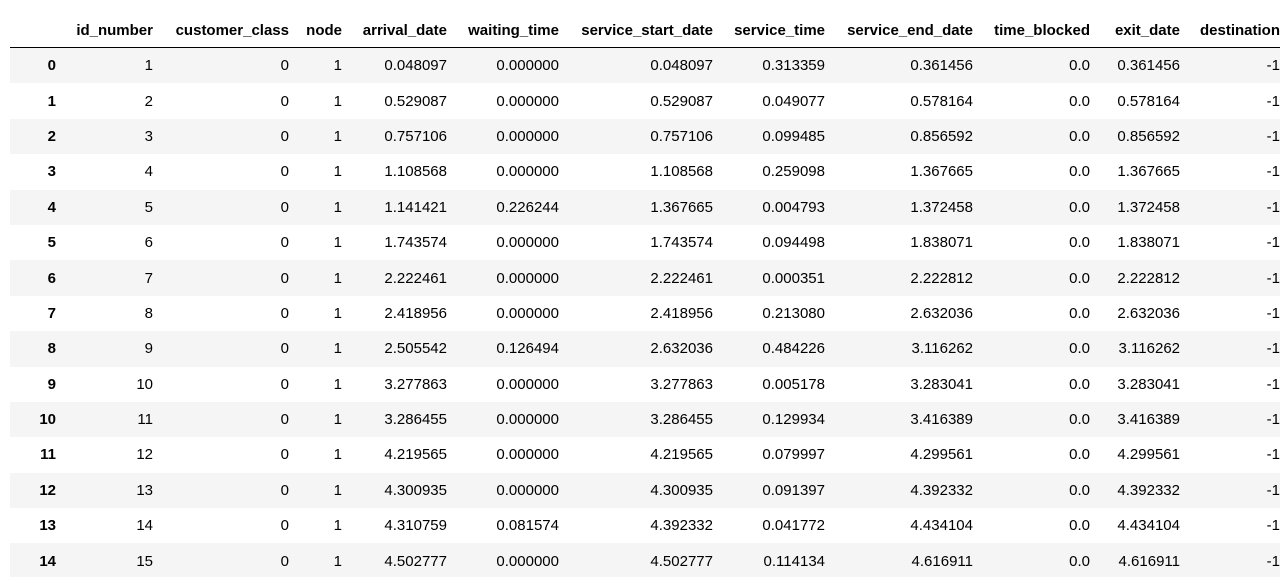 The image size is (1282, 577). I want to click on cell-exit-date: 2.632036, so click(1148, 313).